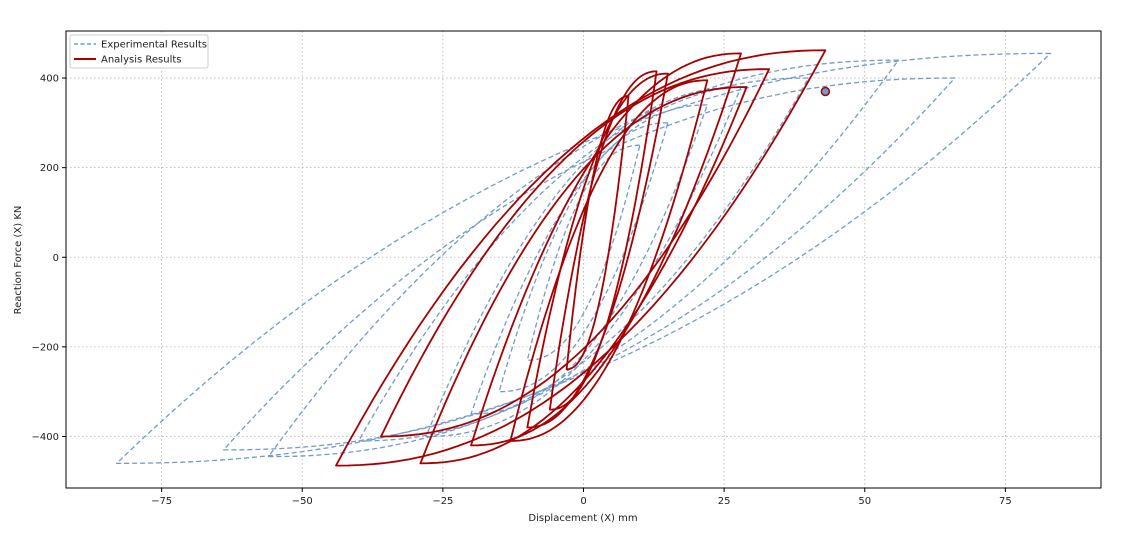 Image resolution: width=1131 pixels, height=536 pixels. I want to click on x-axis-label: Displacement (X) mm, so click(582, 518).